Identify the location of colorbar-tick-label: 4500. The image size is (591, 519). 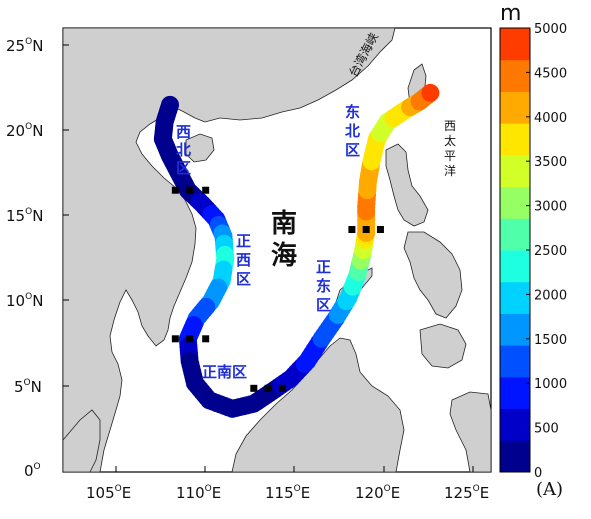
(550, 73).